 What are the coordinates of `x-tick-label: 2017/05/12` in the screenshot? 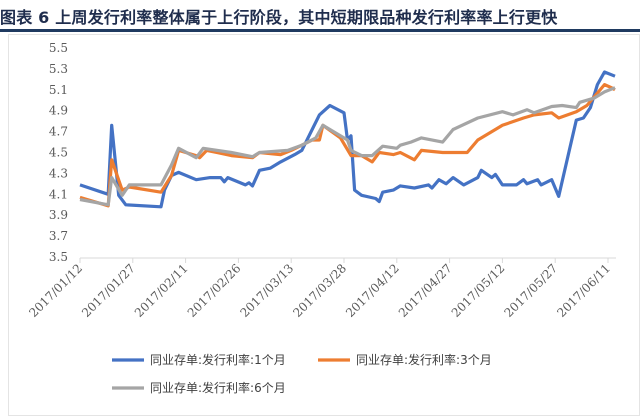 It's located at (478, 290).